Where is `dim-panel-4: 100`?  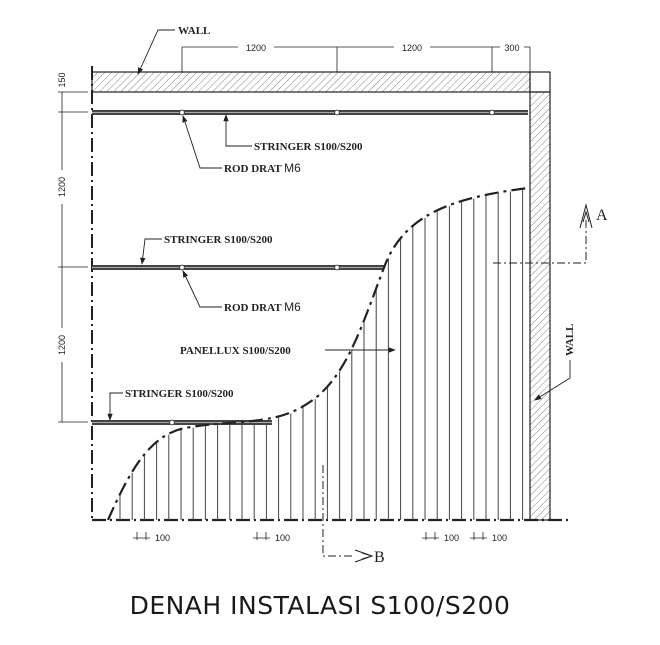
dim-panel-4: 100 is located at coordinates (499, 538).